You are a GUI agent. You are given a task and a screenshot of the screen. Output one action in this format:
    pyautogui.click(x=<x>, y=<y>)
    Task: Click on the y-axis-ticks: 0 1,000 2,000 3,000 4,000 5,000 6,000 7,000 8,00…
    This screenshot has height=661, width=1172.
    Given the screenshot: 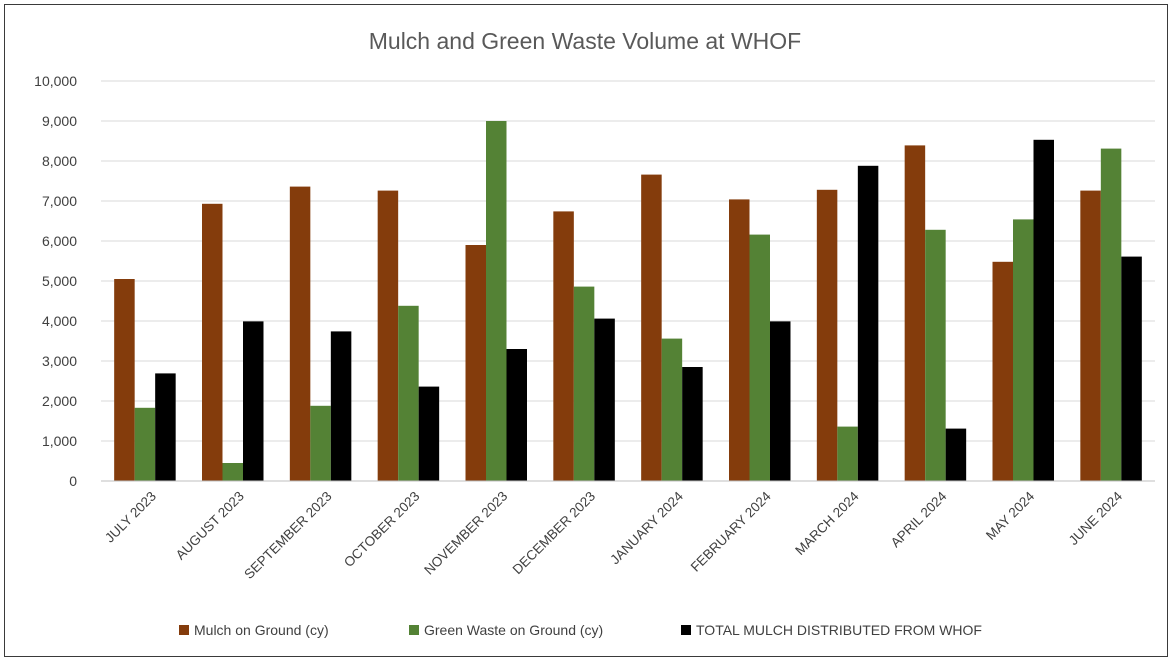 What is the action you would take?
    pyautogui.click(x=55, y=281)
    